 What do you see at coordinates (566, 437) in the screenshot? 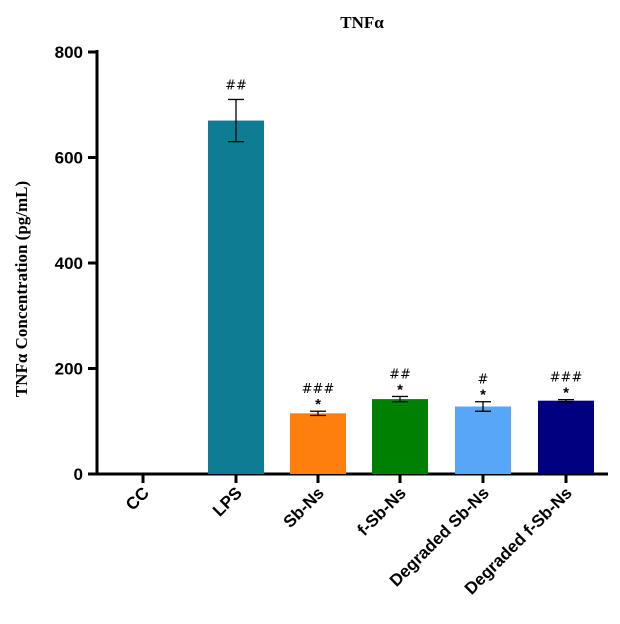
I see `bar-degraded-f-sb-ns` at bounding box center [566, 437].